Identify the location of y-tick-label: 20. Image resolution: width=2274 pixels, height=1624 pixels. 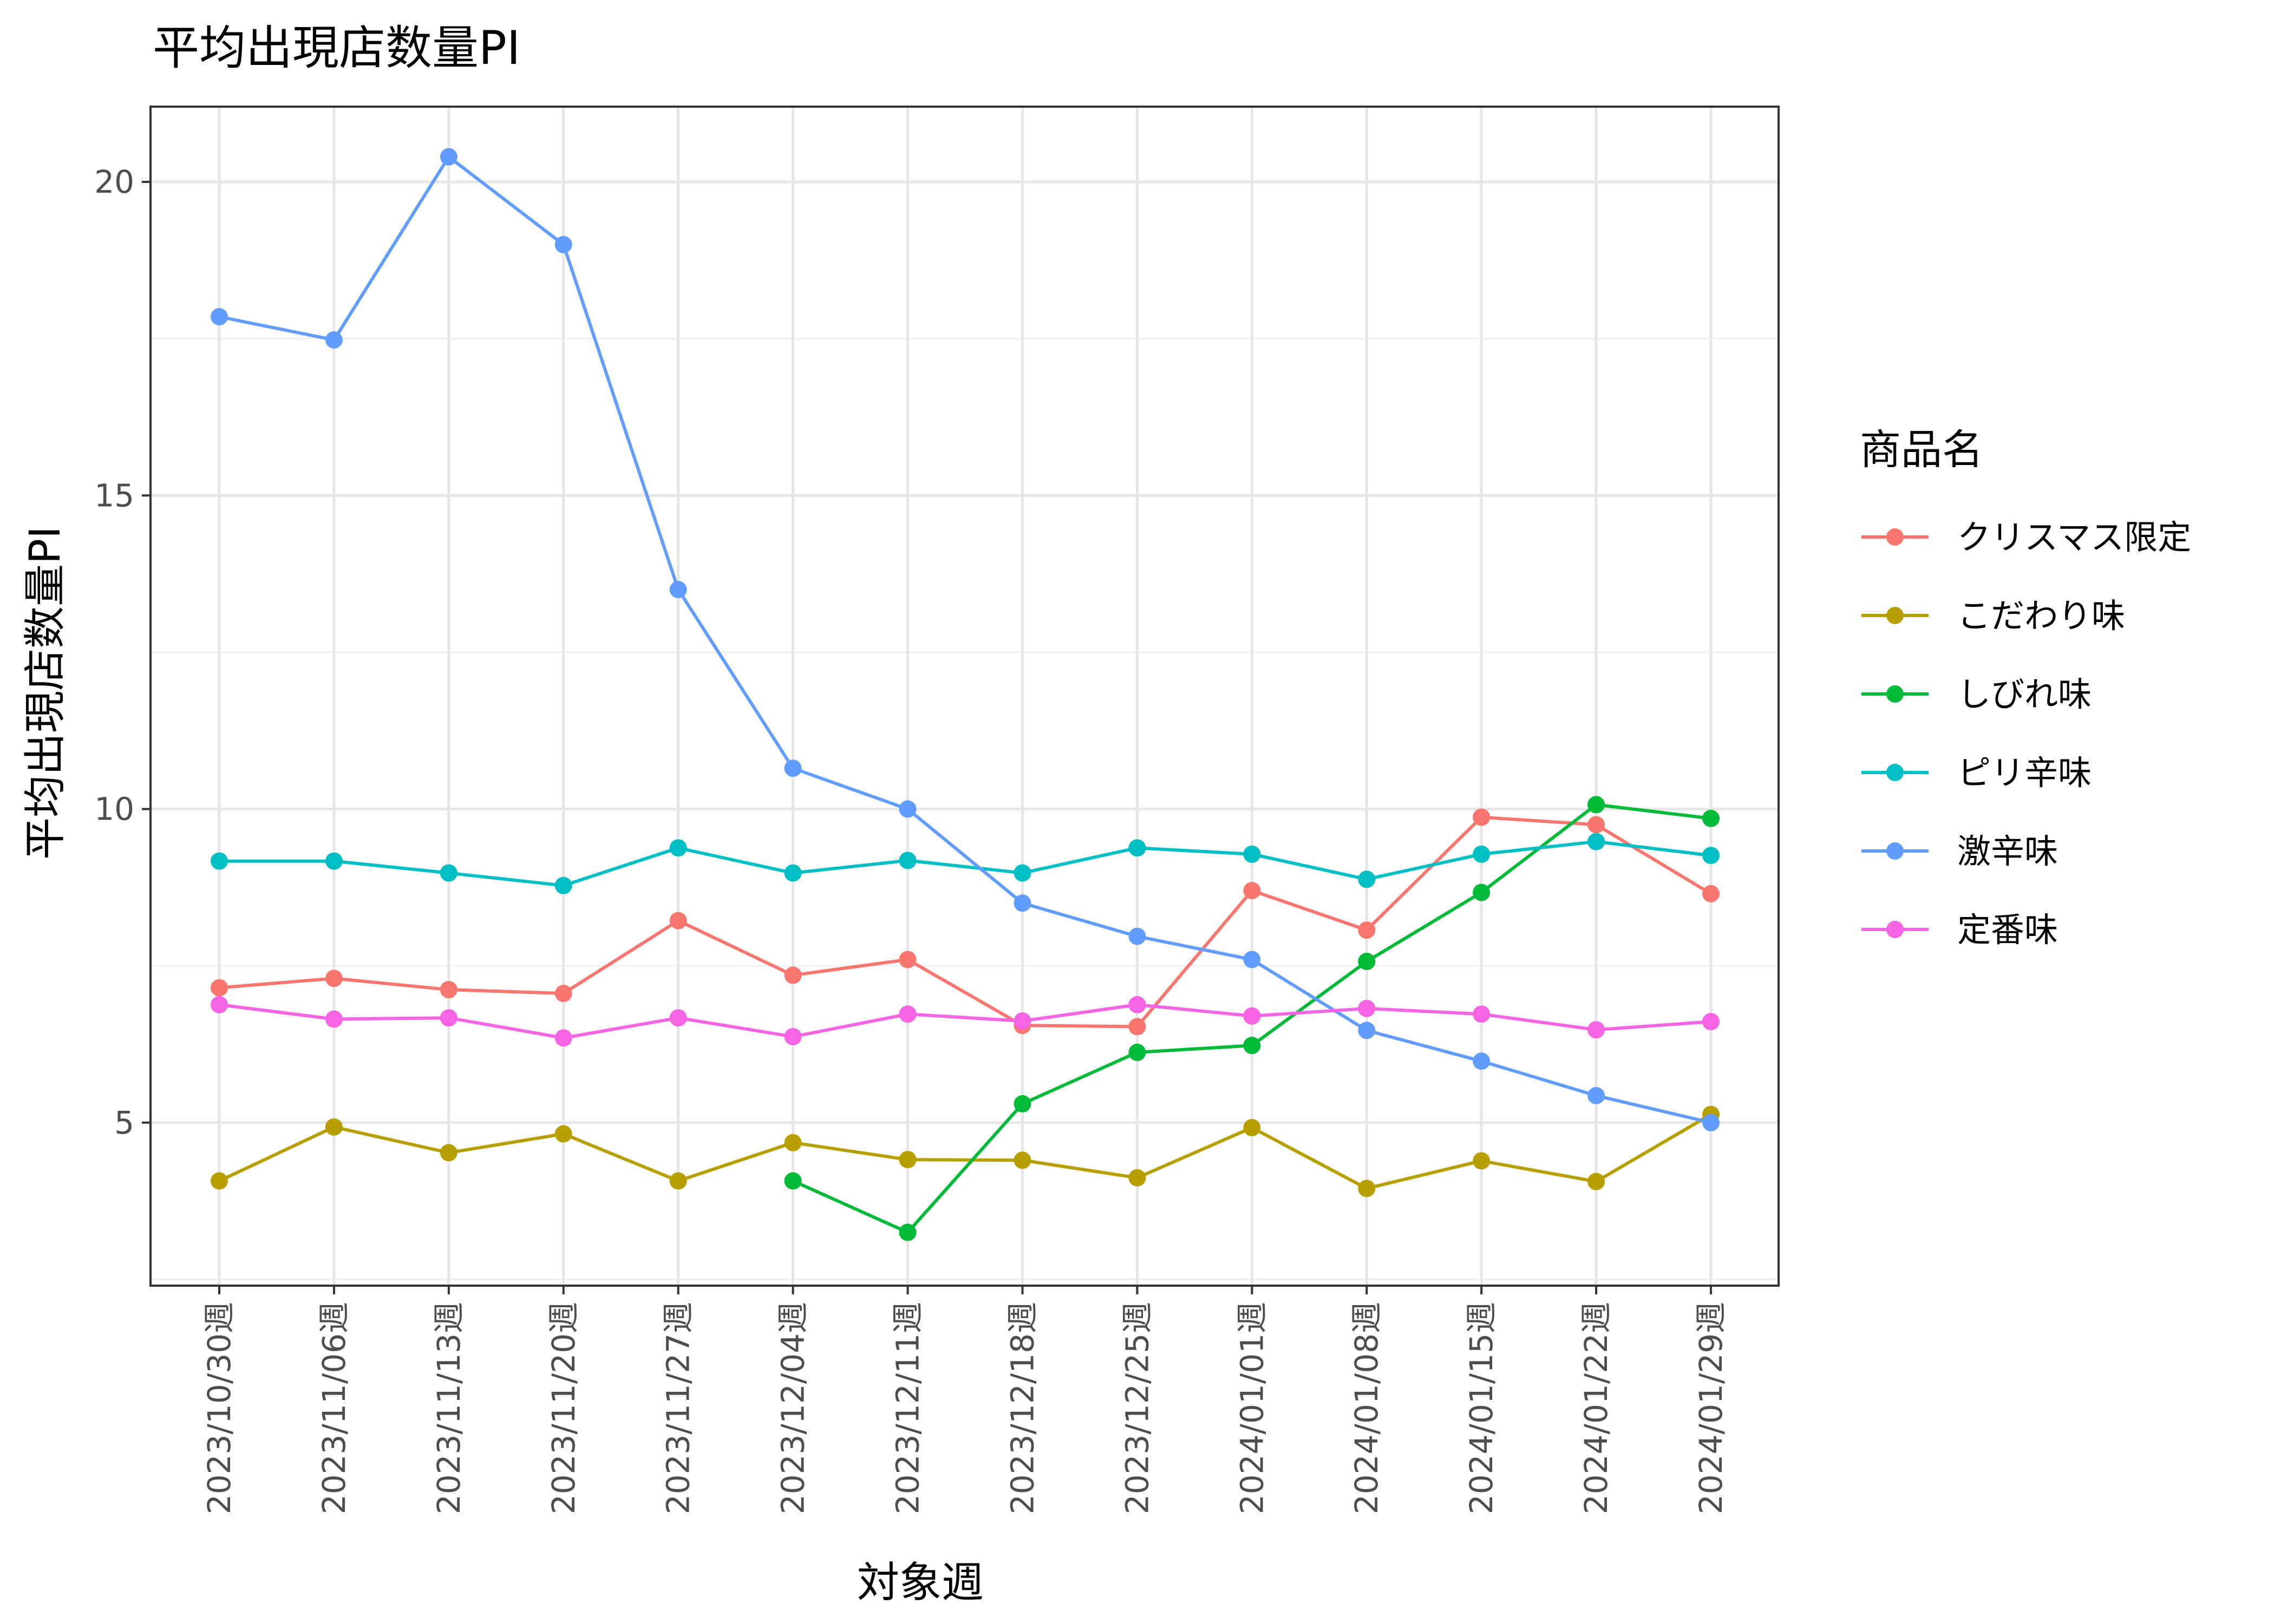
(114, 181).